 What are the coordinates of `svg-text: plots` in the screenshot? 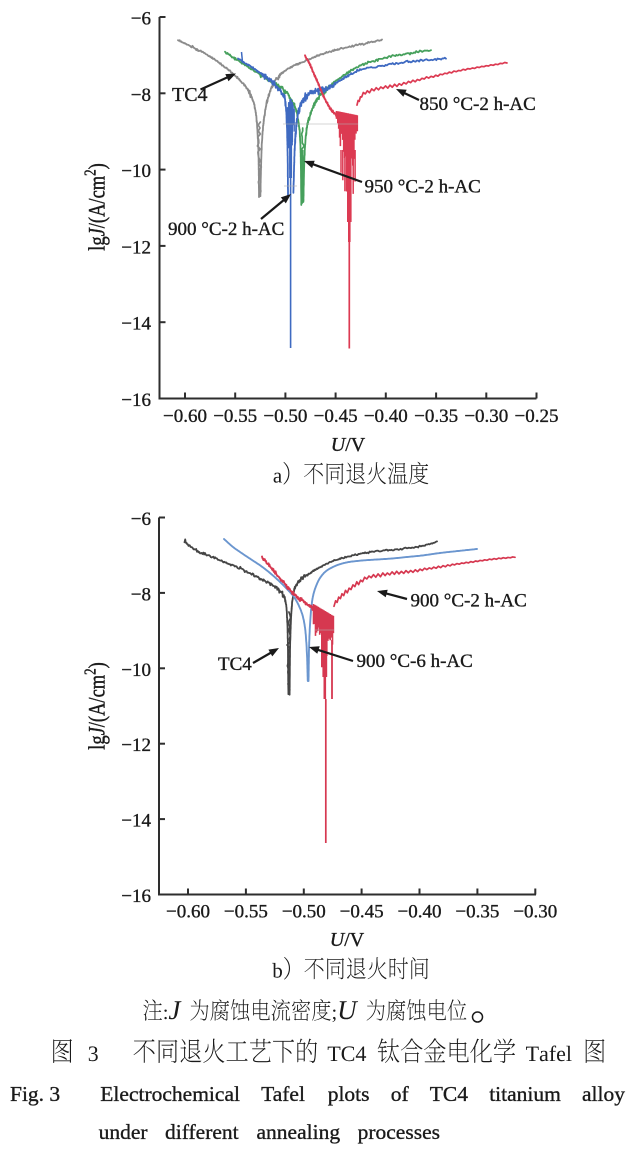 It's located at (349, 1094).